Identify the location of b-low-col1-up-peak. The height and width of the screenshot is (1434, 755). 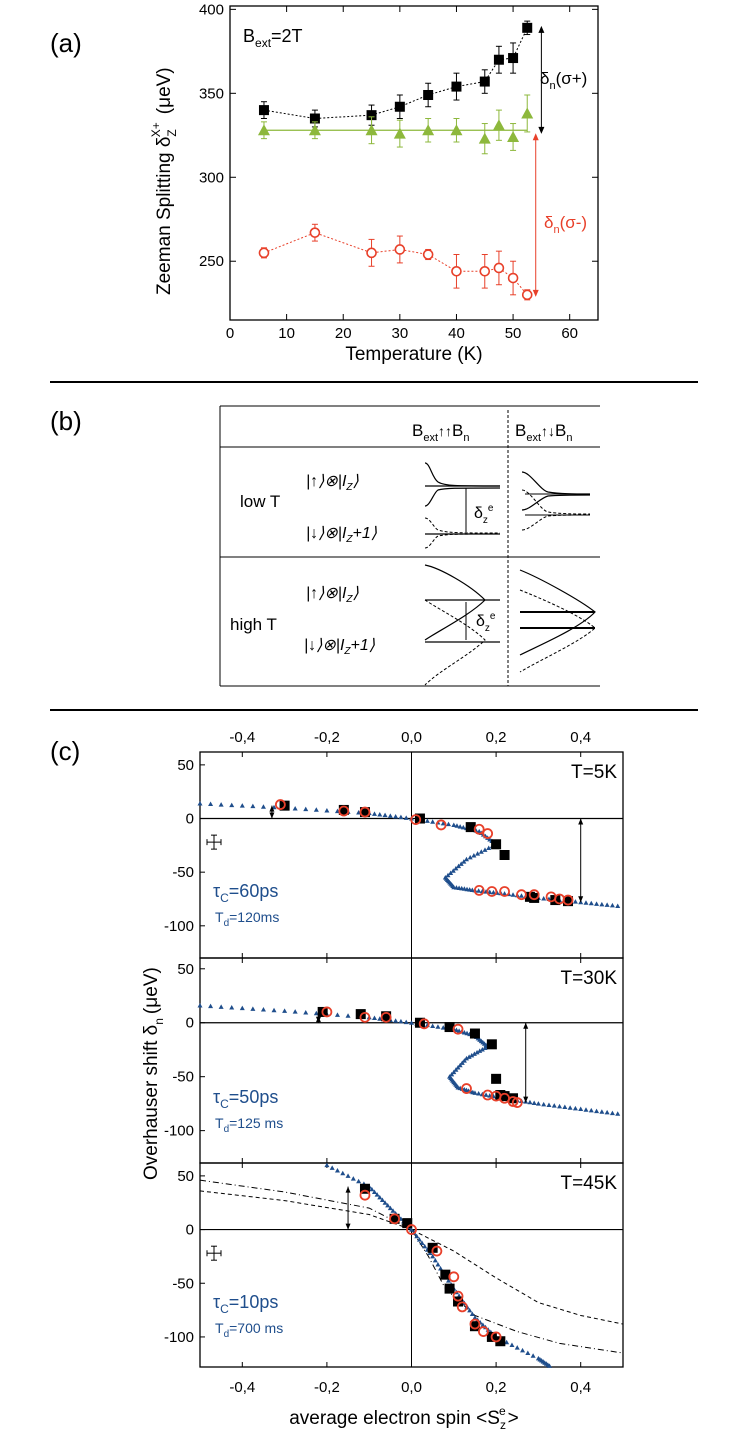
(462, 474).